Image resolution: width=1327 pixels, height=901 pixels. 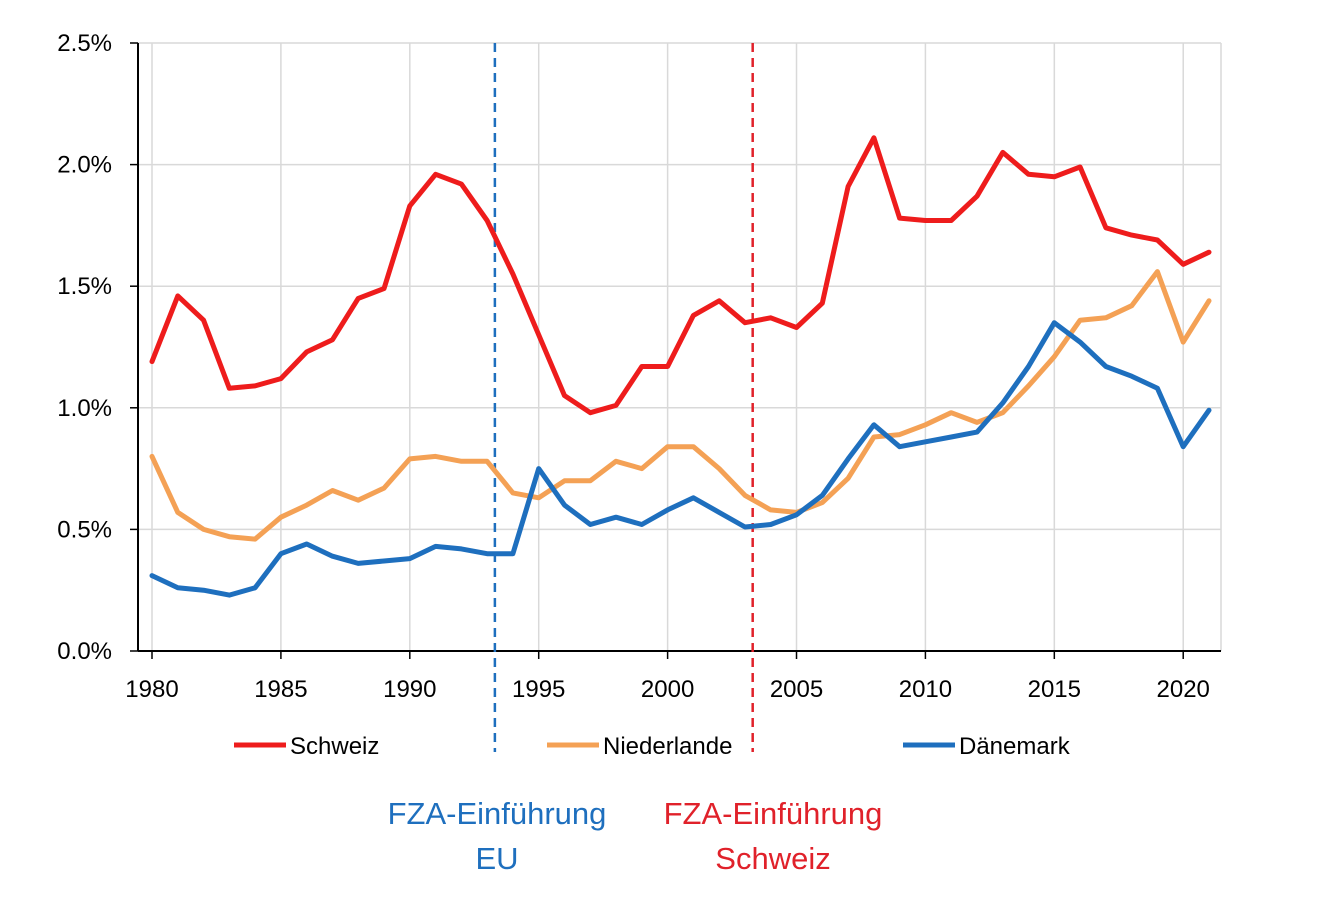 I want to click on x-tick-label: 2015, so click(x=1054, y=689).